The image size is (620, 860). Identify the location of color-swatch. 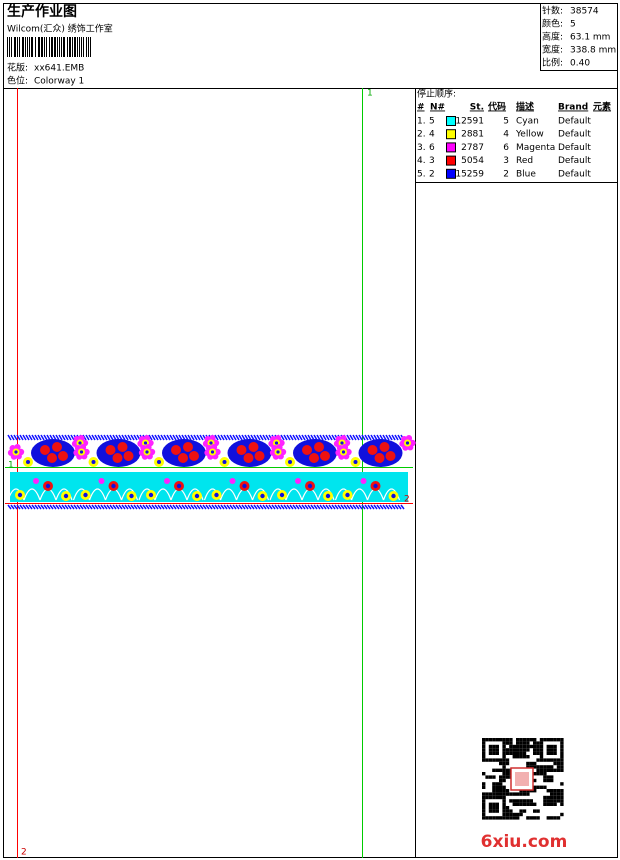
(451, 173).